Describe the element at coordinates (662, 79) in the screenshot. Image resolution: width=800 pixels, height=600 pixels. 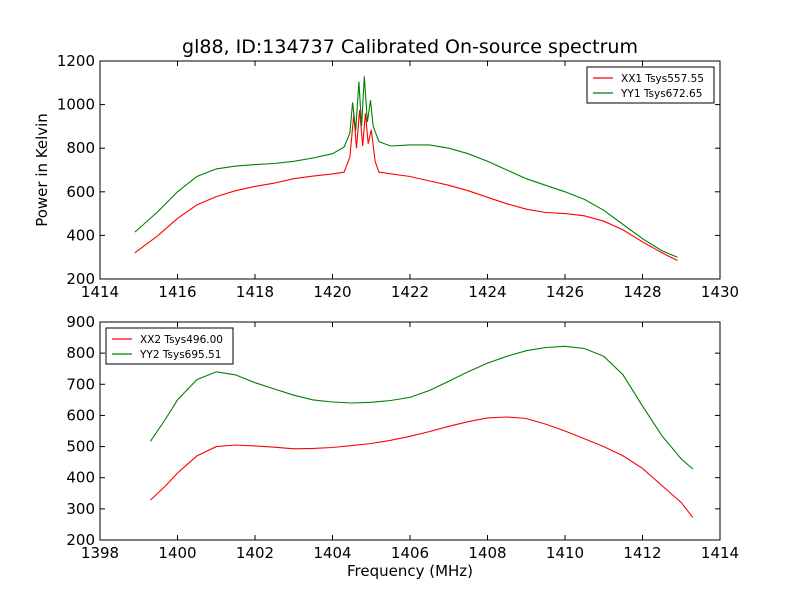
I see `legend-label-1: XX1 Tsys557.55` at that location.